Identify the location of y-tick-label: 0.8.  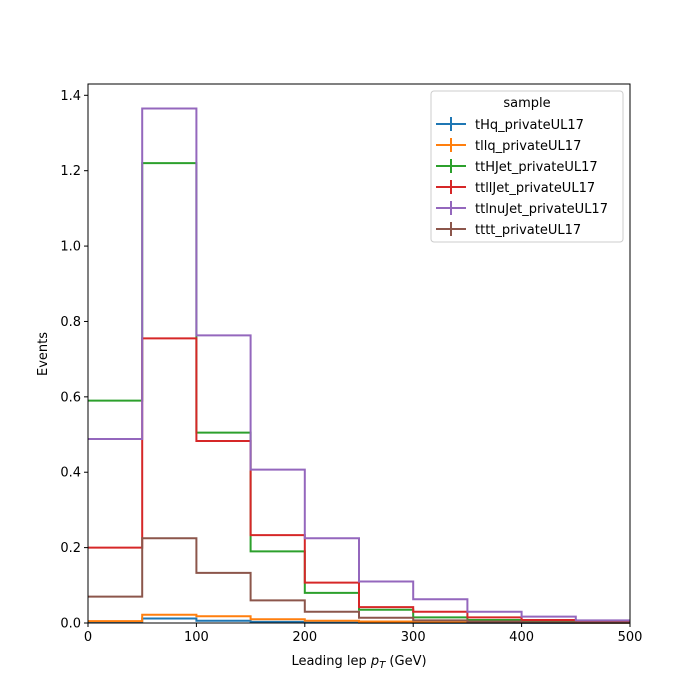
(70, 322).